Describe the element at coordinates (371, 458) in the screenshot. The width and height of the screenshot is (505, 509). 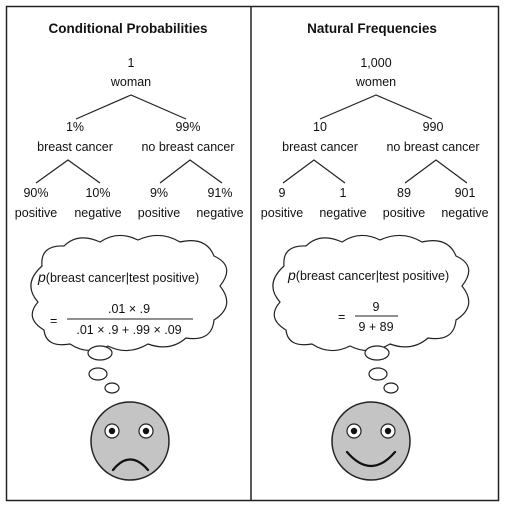
I see `happy-face-smile` at that location.